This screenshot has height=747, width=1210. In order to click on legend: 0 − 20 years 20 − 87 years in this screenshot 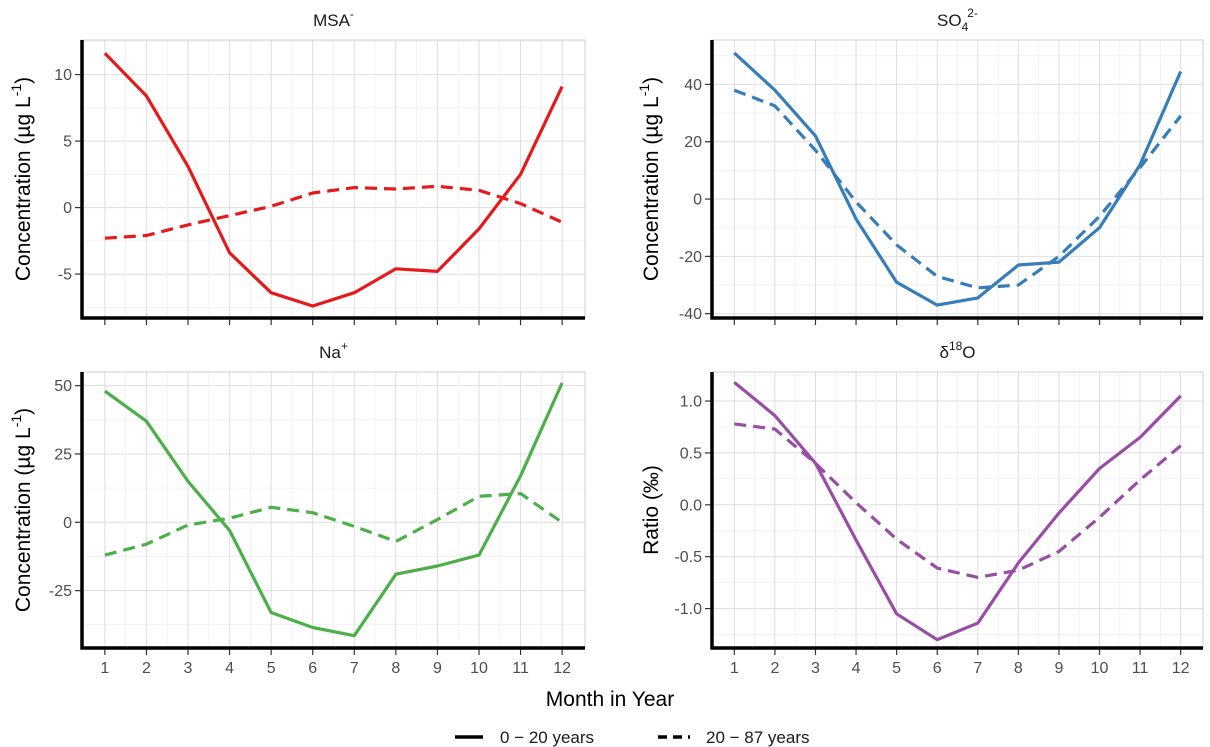, I will do `click(632, 737)`.